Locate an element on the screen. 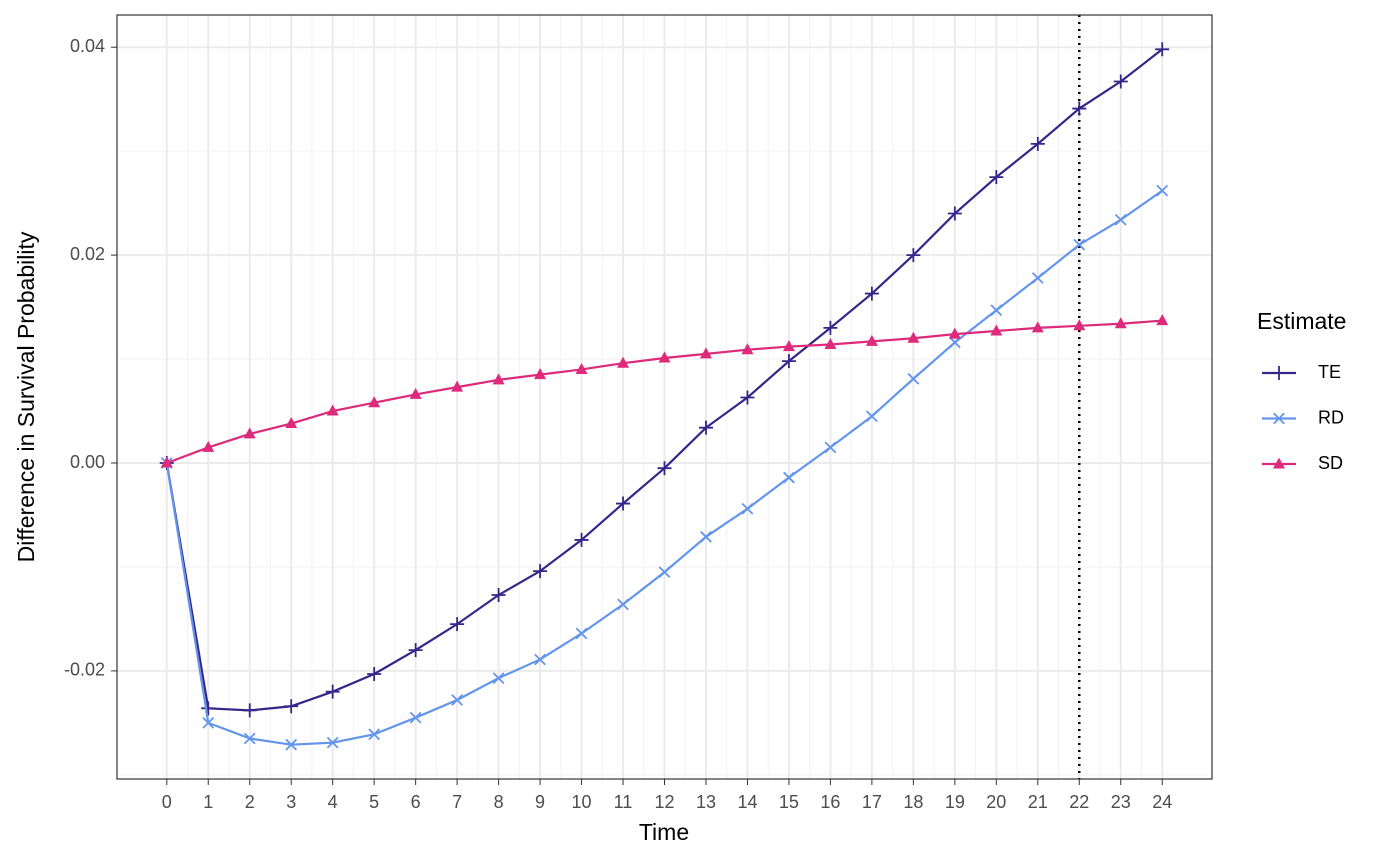  x-tick-label: 1 is located at coordinates (208, 802).